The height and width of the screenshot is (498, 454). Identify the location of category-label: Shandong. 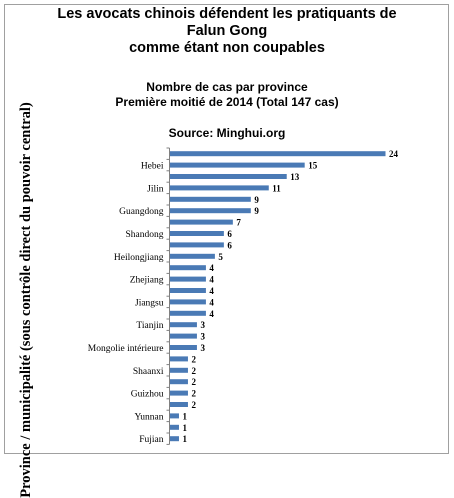
(145, 235).